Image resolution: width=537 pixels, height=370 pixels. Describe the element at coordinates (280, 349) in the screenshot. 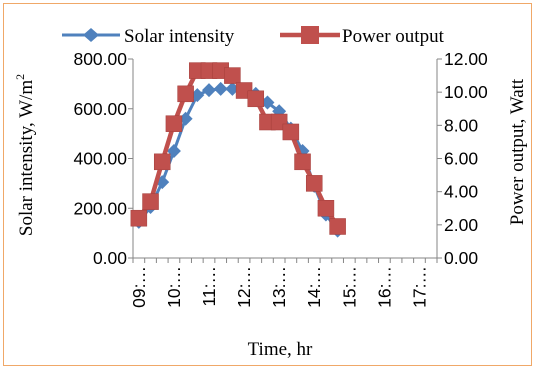

I see `x-axis-title: Time, hr` at that location.